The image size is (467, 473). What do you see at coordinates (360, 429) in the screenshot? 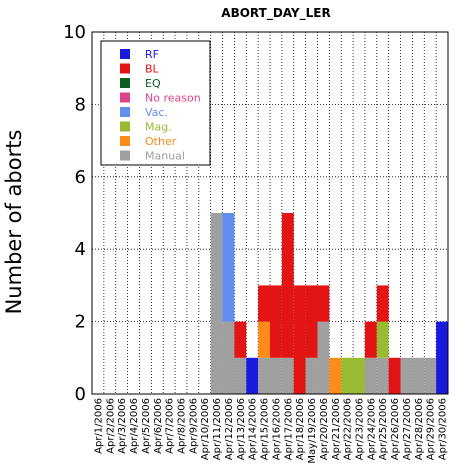
I see `x-tick-label: Apr/23/2006` at bounding box center [360, 429].